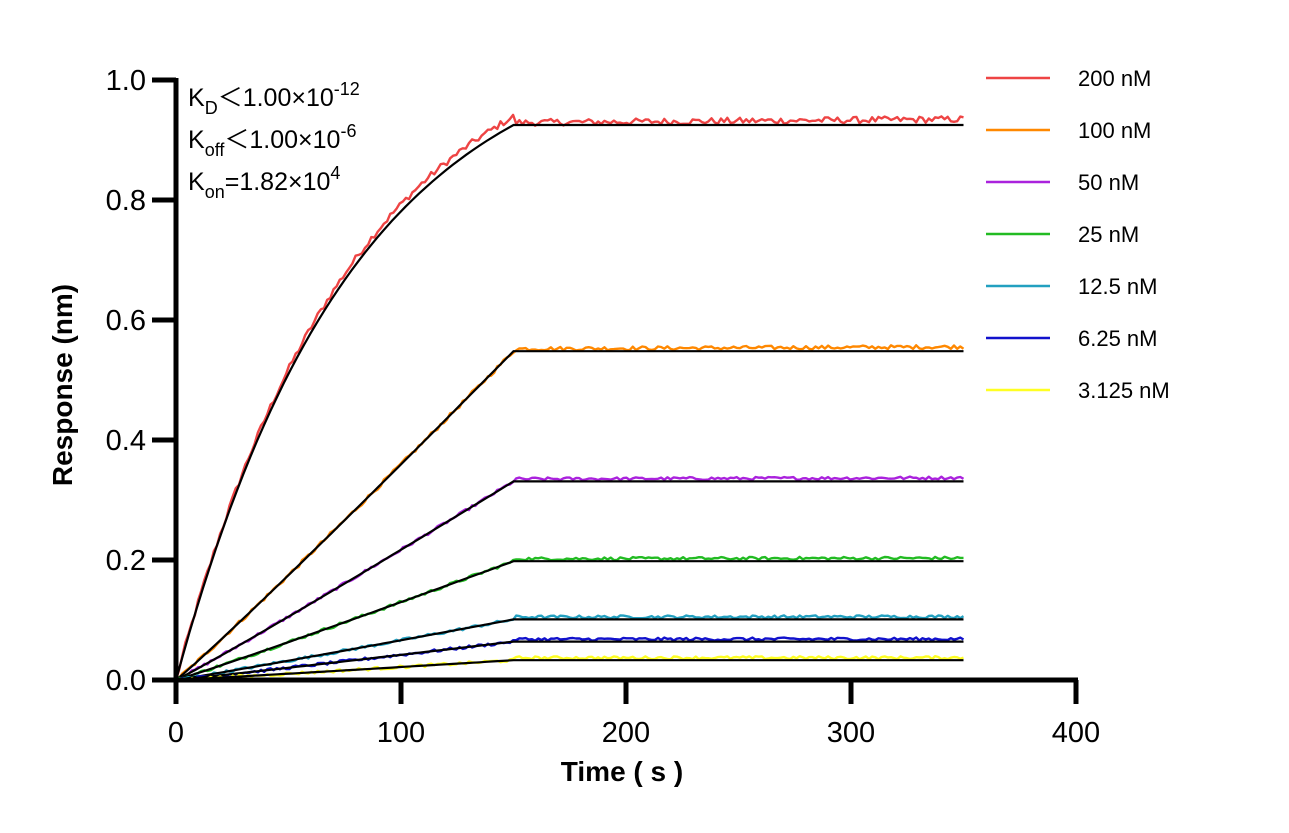 The image size is (1289, 833). What do you see at coordinates (348, 131) in the screenshot?
I see `constant-exponent: -6` at bounding box center [348, 131].